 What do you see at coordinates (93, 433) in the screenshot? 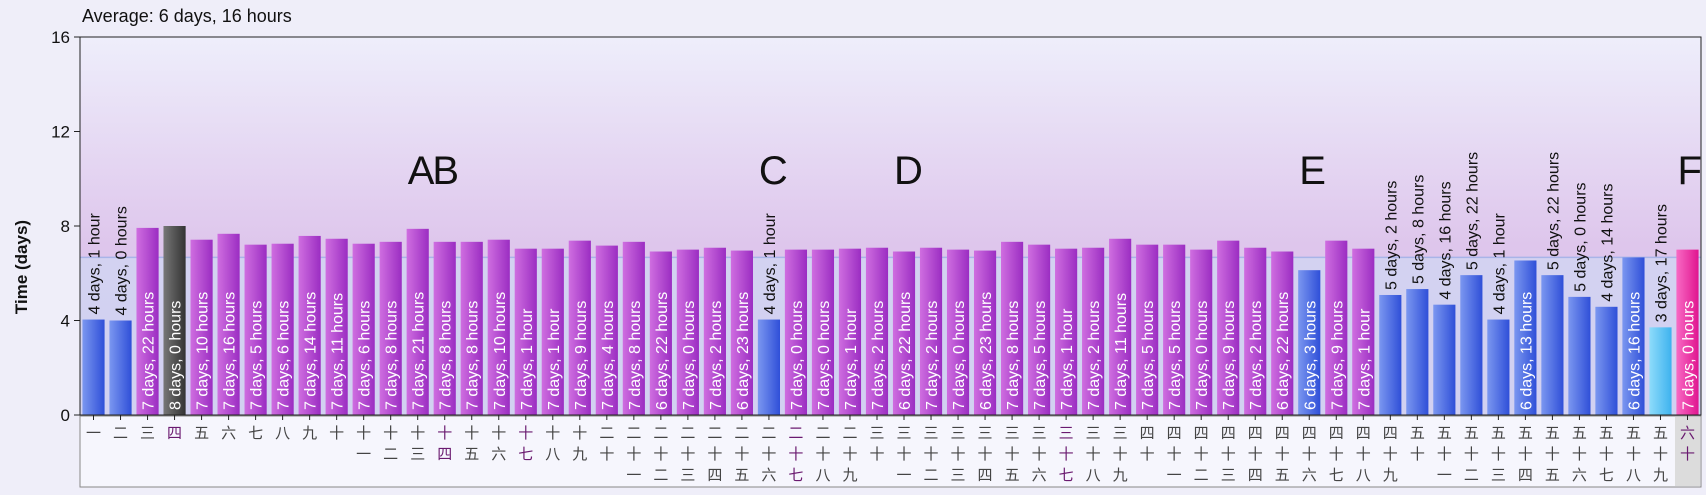
I see `x-tick-label: 一` at bounding box center [93, 433].